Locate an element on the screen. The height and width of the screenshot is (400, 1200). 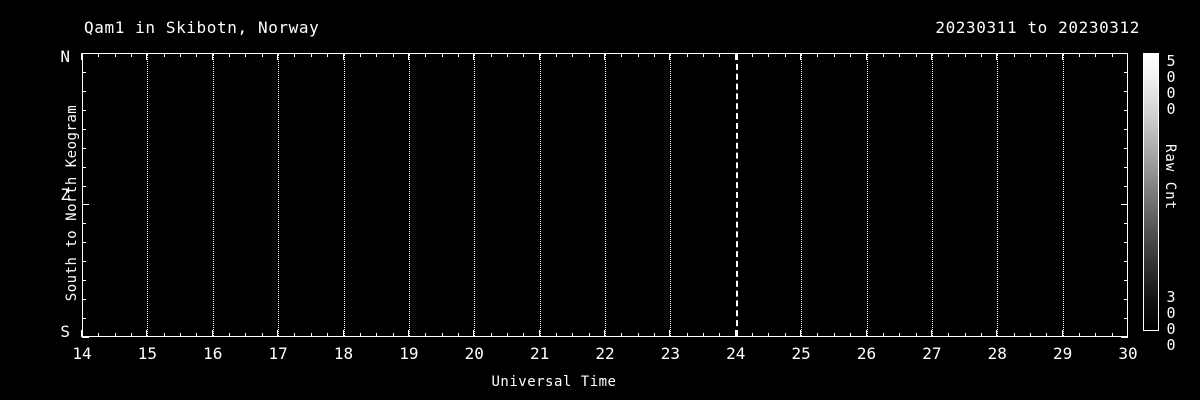
x-tick-label: 29 is located at coordinates (1062, 353).